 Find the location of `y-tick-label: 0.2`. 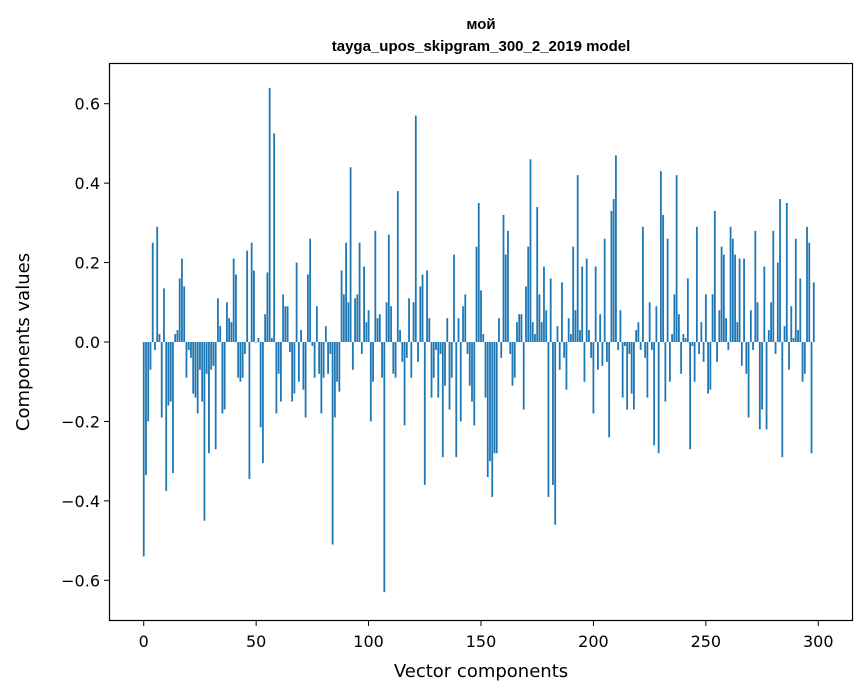

y-tick-label: 0.2 is located at coordinates (87, 263).